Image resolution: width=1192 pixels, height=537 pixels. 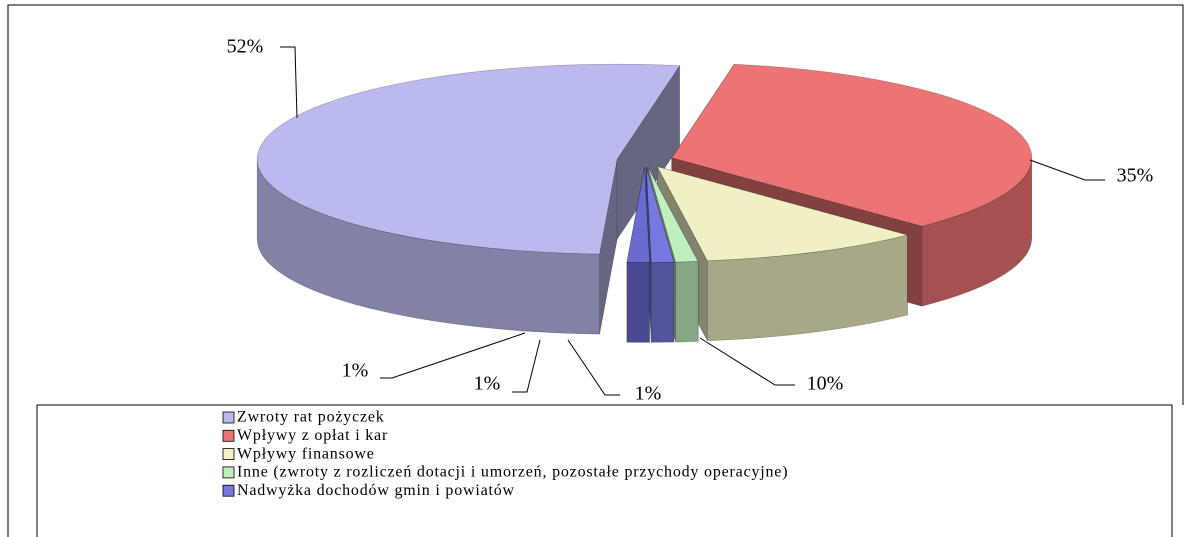 I want to click on legend-label: Zwroty rat pożyczek, so click(x=311, y=417).